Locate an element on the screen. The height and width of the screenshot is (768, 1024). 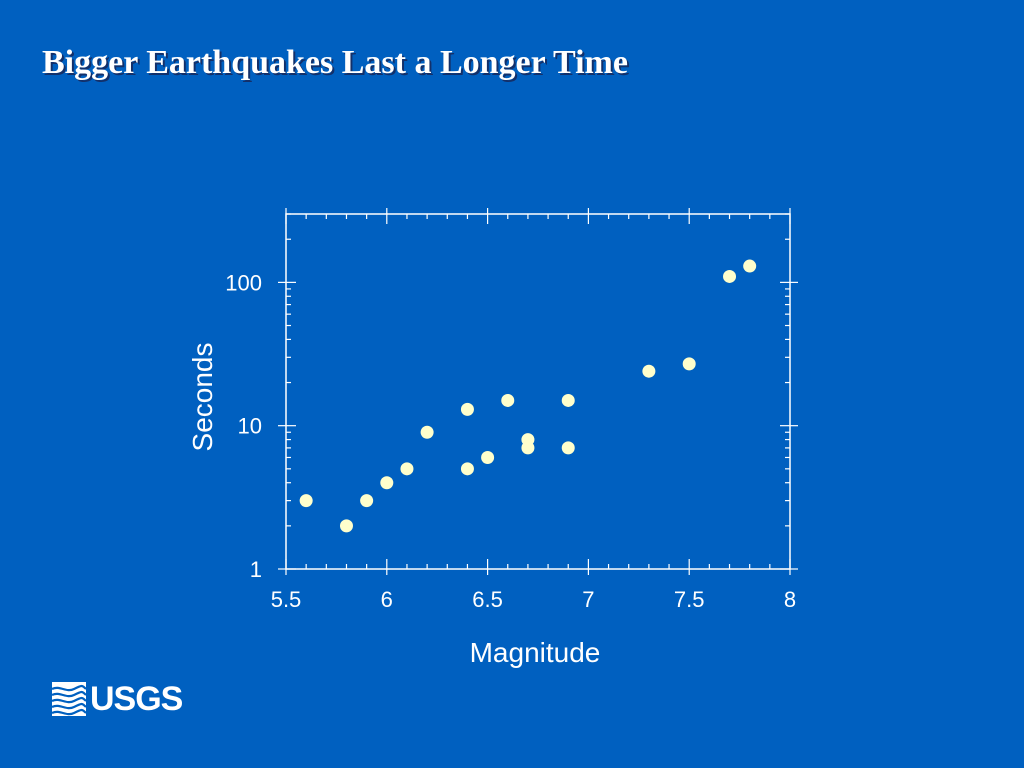
y-tick-label: 10 is located at coordinates (250, 426).